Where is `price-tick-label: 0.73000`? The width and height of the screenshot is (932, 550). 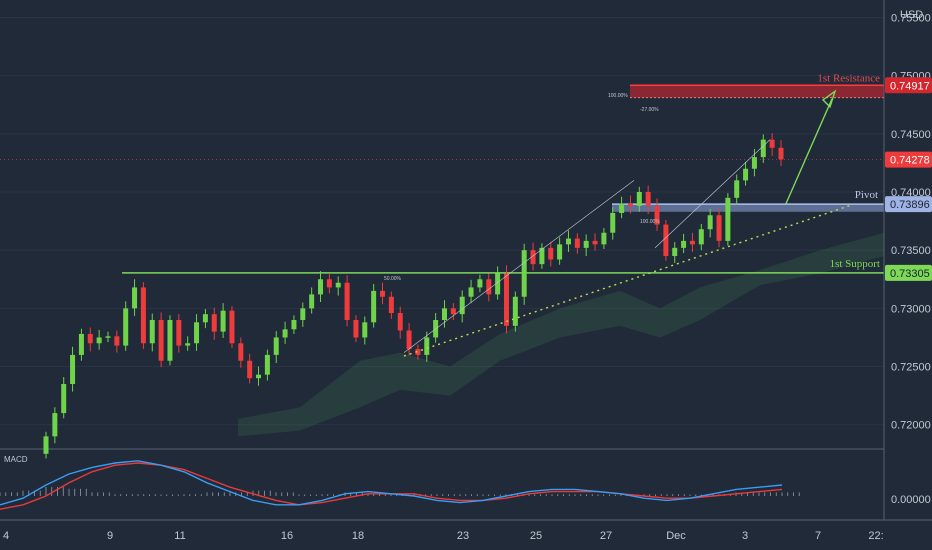 price-tick-label: 0.73000 is located at coordinates (911, 309).